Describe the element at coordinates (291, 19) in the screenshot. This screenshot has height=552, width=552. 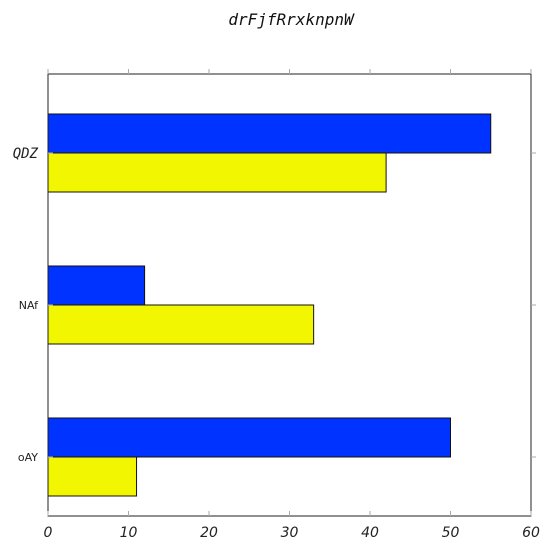
I see `chart-title: drFjfRrxknpnW` at that location.